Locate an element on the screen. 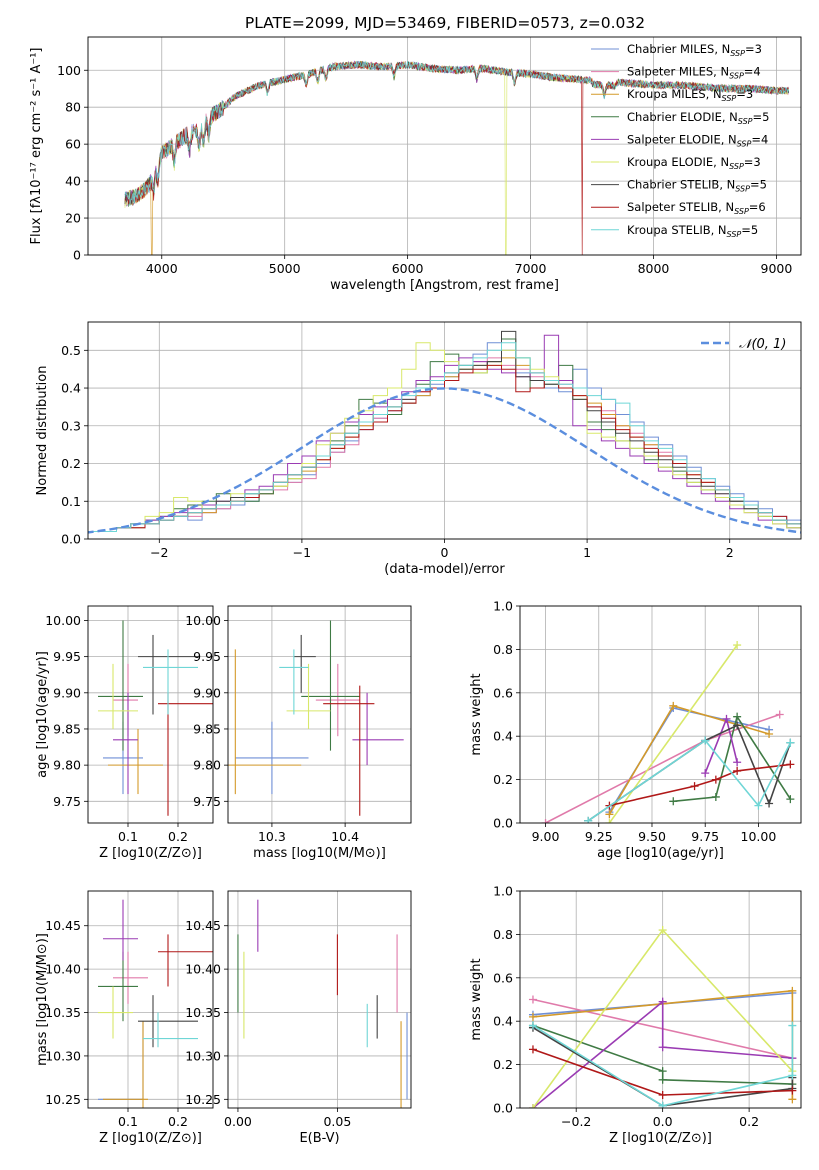 The height and width of the screenshot is (1170, 819). legend-label: Kroupa STELIB, NSSP=5 is located at coordinates (692, 231).